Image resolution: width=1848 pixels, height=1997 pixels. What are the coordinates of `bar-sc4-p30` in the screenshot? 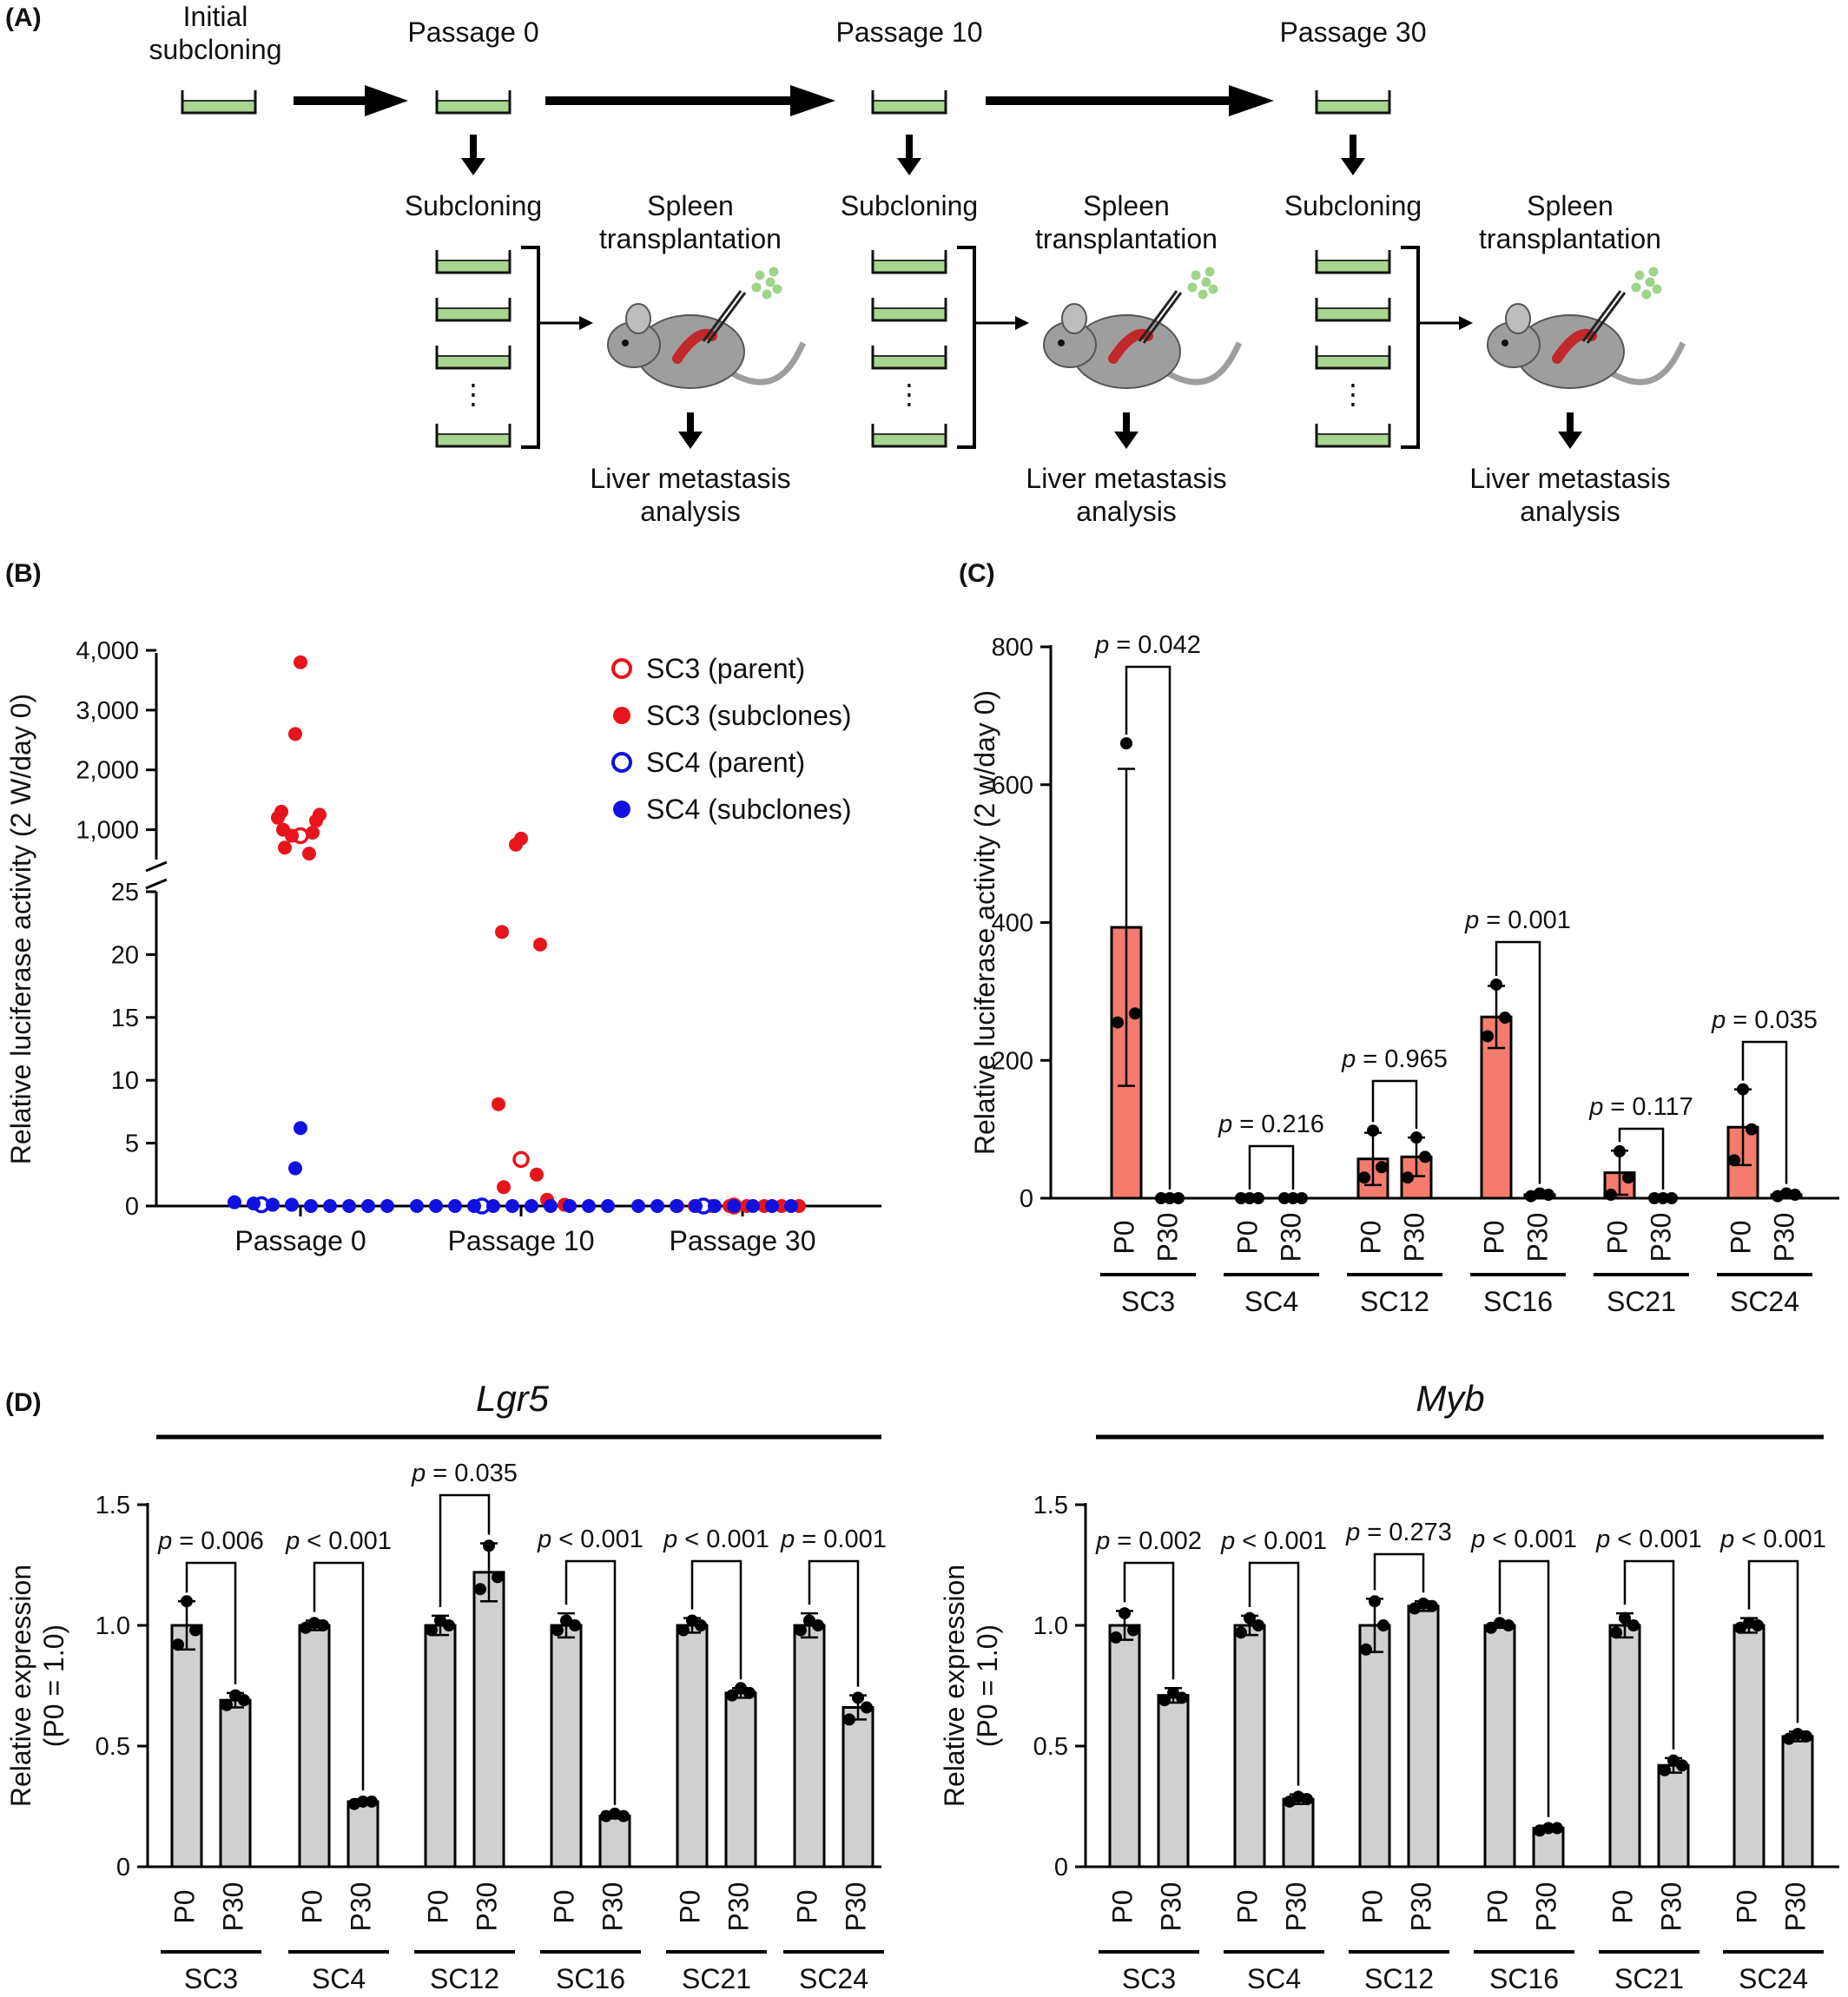 It's located at (1298, 1832).